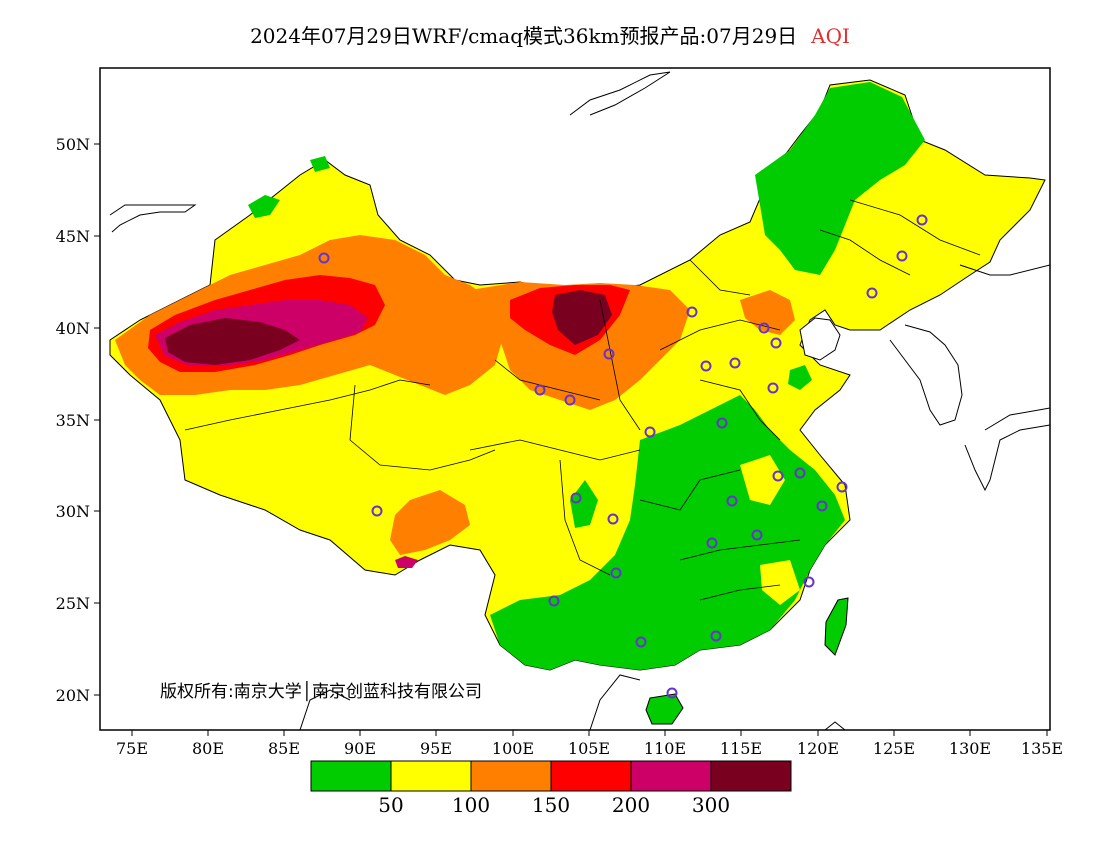  Describe the element at coordinates (406, 562) in the screenshot. I see `region-very-unhealthy-south` at that location.